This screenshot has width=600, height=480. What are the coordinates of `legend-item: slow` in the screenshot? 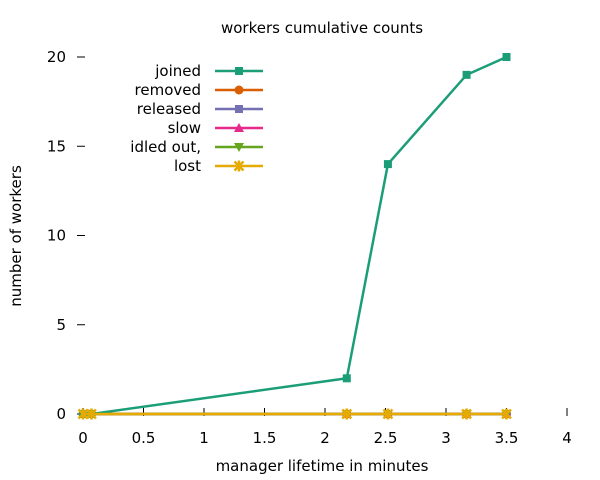 It's located at (215, 128).